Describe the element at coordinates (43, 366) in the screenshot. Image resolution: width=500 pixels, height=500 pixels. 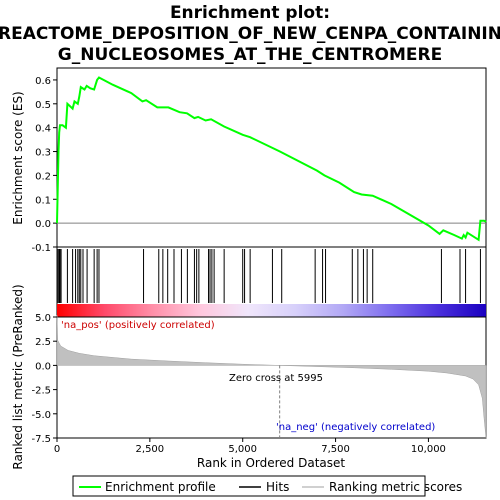
I see `metric-y-tick-label: 0.0` at that location.